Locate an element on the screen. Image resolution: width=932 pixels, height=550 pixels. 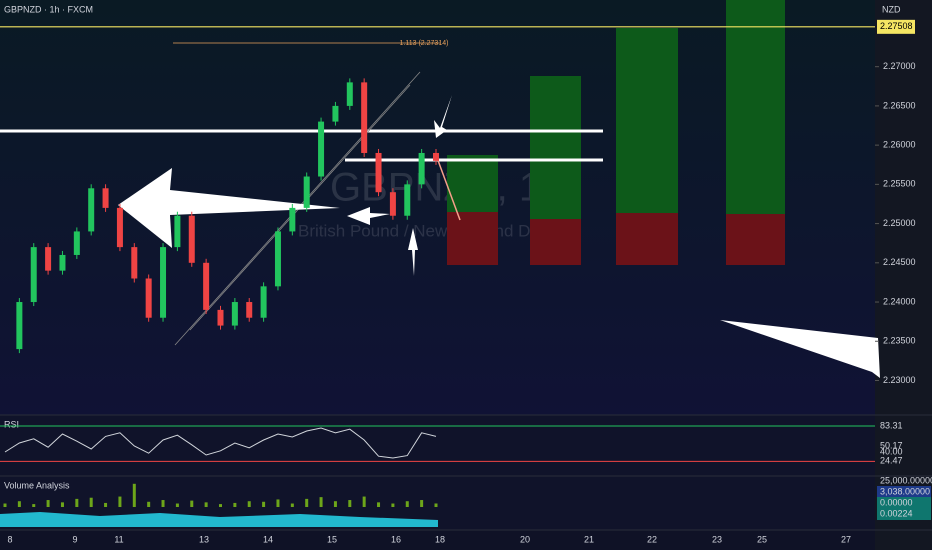
x-tick-label: 14 is located at coordinates (268, 539).